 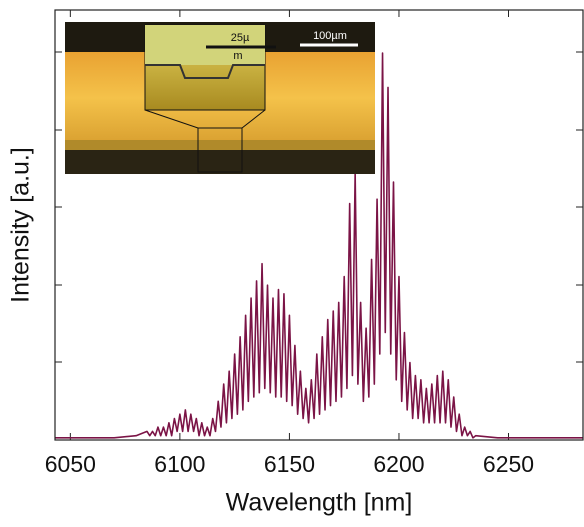 What do you see at coordinates (398, 464) in the screenshot?
I see `x-tick-label: 6200` at bounding box center [398, 464].